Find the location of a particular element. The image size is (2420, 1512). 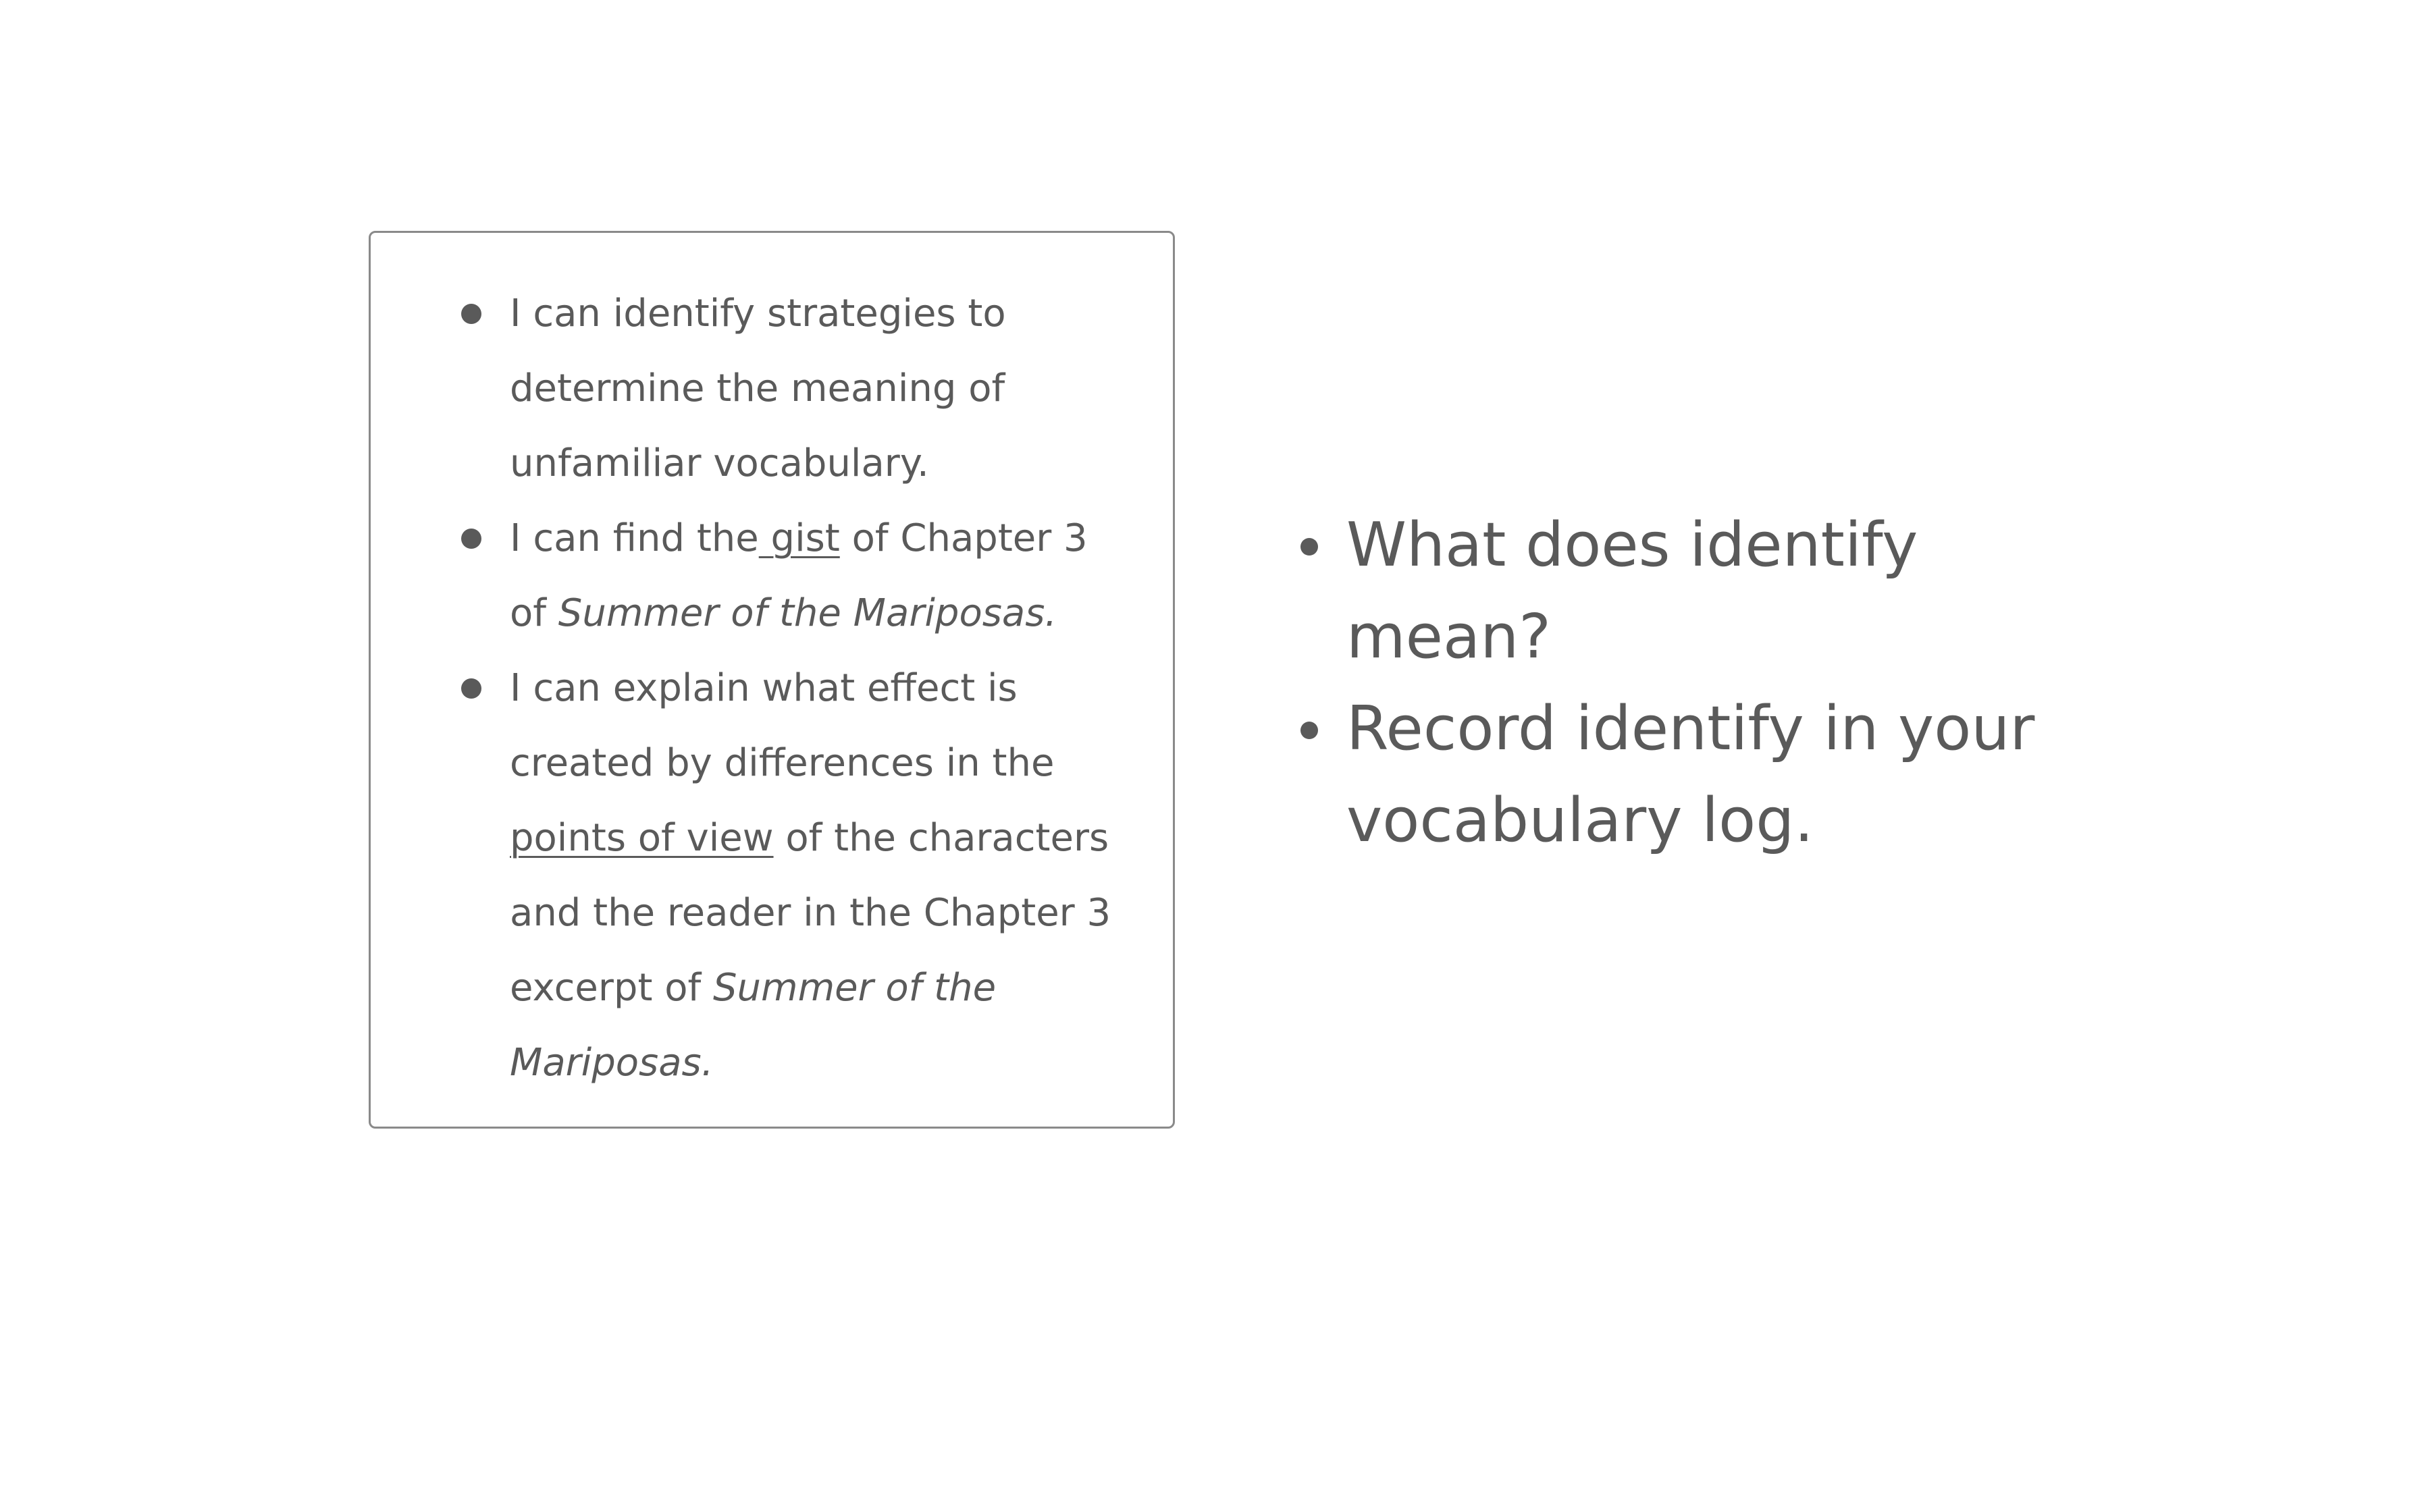

target-1-line-3: unfamiliar vocabulary. is located at coordinates (719, 463).